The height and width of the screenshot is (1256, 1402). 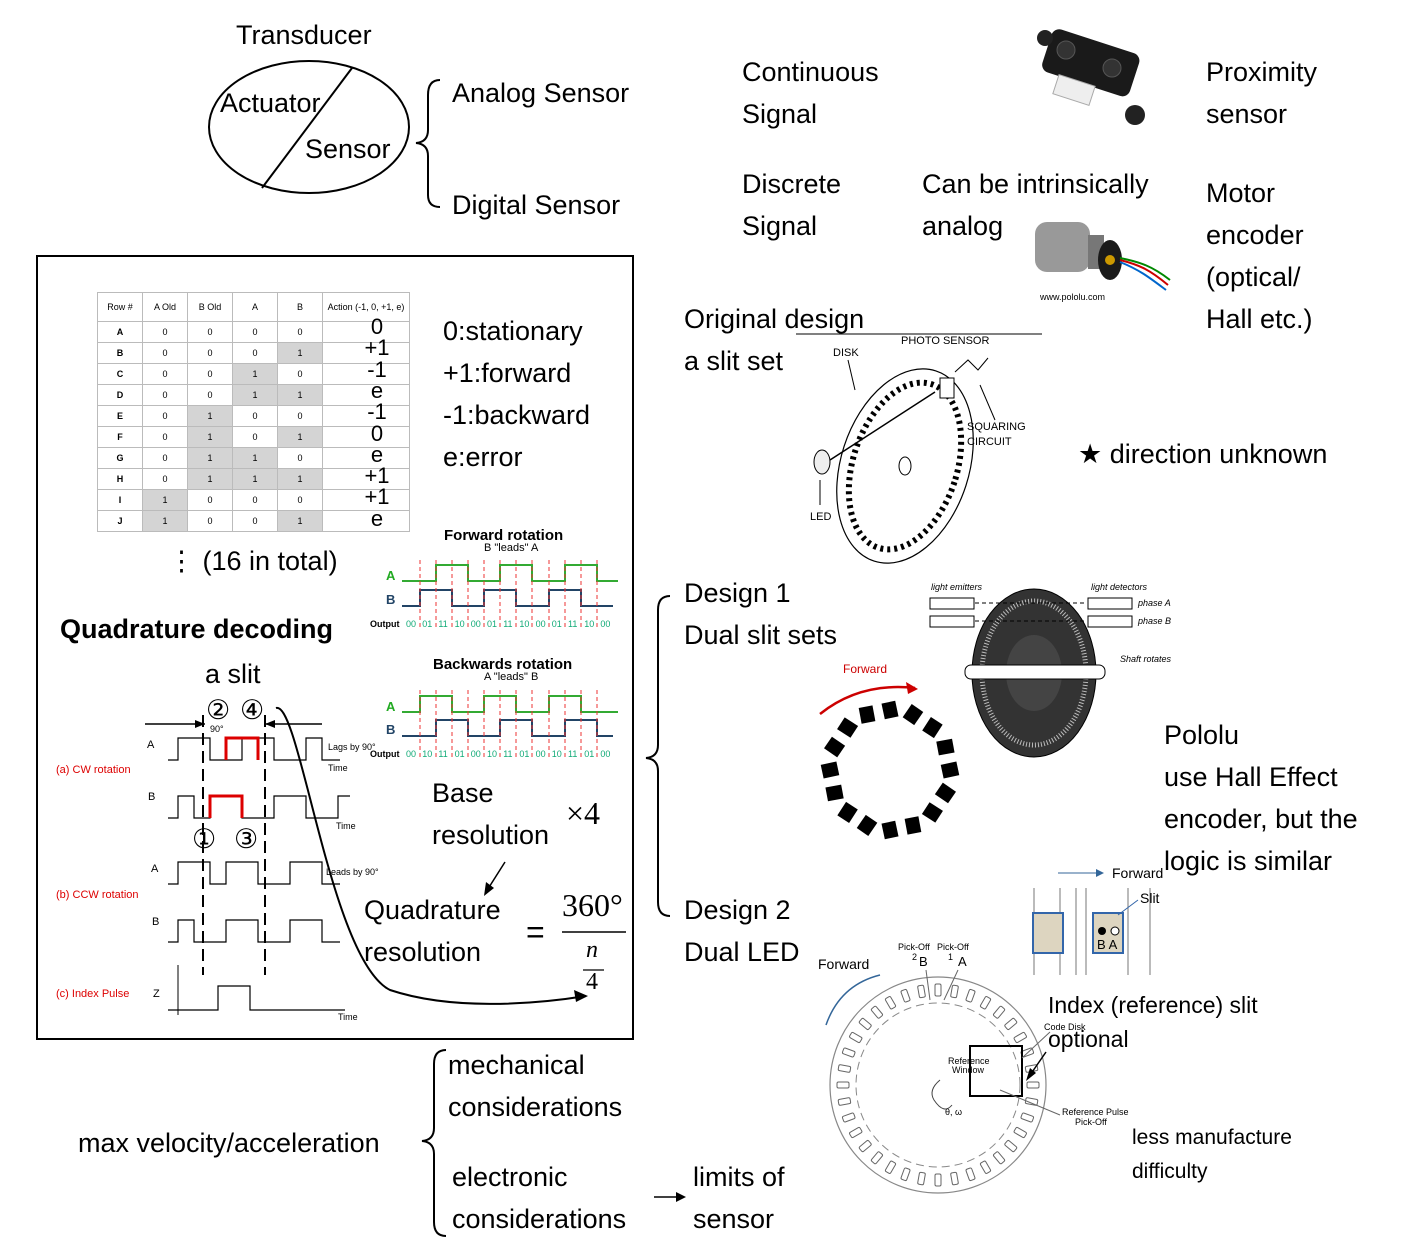 I want to click on svg-text: A "leads" B, so click(x=511, y=677).